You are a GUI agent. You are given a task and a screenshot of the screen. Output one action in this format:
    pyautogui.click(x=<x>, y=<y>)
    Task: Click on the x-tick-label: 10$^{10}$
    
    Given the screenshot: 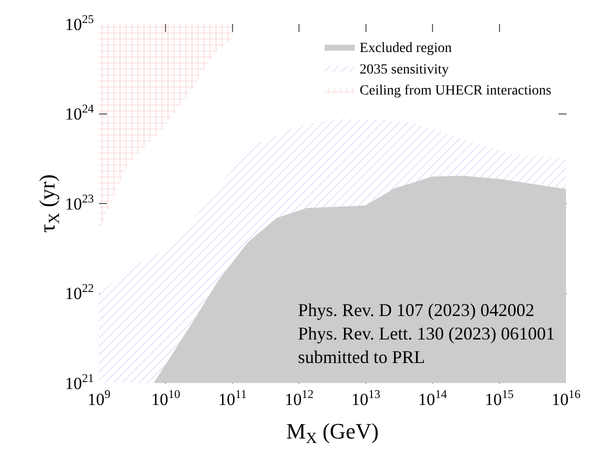 What is the action you would take?
    pyautogui.click(x=165, y=398)
    